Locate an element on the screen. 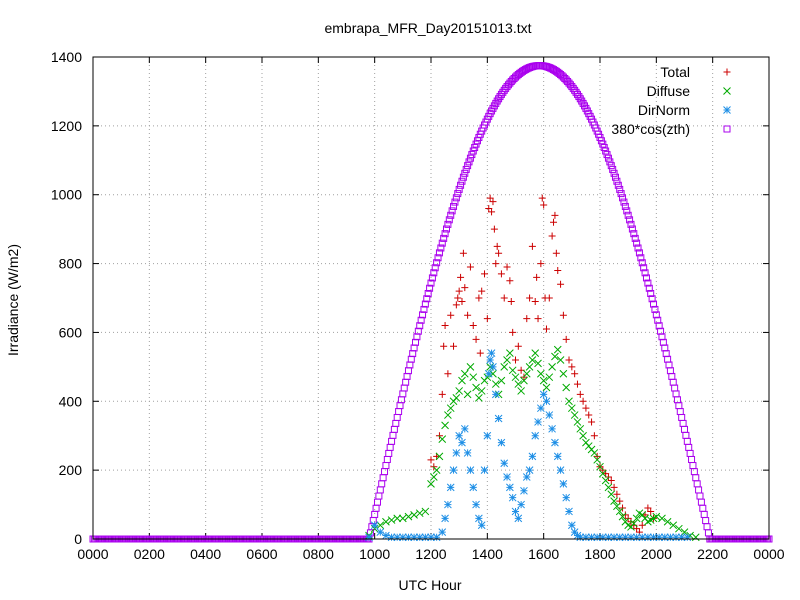 This screenshot has height=600, width=800. legend-marker is located at coordinates (727, 110).